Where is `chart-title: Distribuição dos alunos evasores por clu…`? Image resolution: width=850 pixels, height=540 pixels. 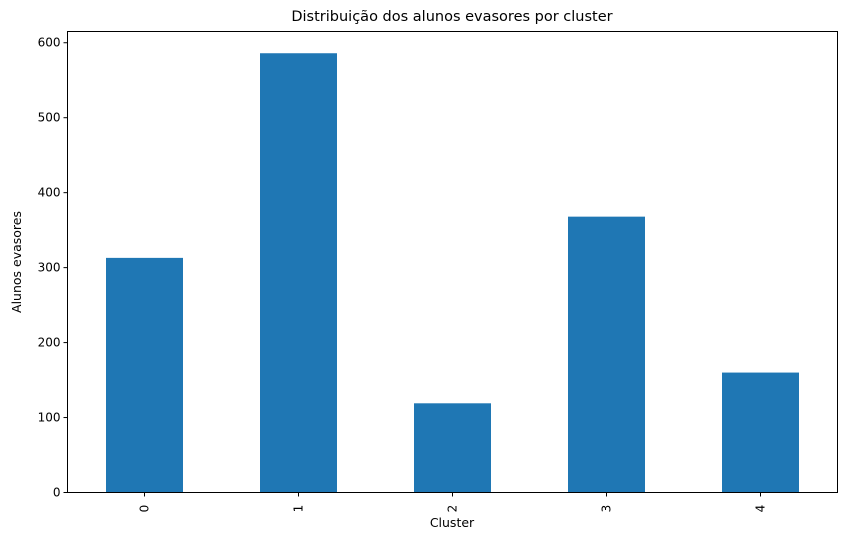
chart-title: Distribuição dos alunos evasores por clu… is located at coordinates (451, 17).